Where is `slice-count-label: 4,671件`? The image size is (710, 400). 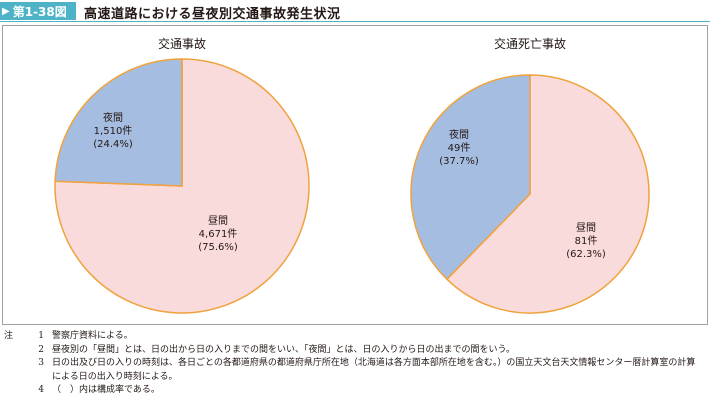 slice-count-label: 4,671件 is located at coordinates (218, 234).